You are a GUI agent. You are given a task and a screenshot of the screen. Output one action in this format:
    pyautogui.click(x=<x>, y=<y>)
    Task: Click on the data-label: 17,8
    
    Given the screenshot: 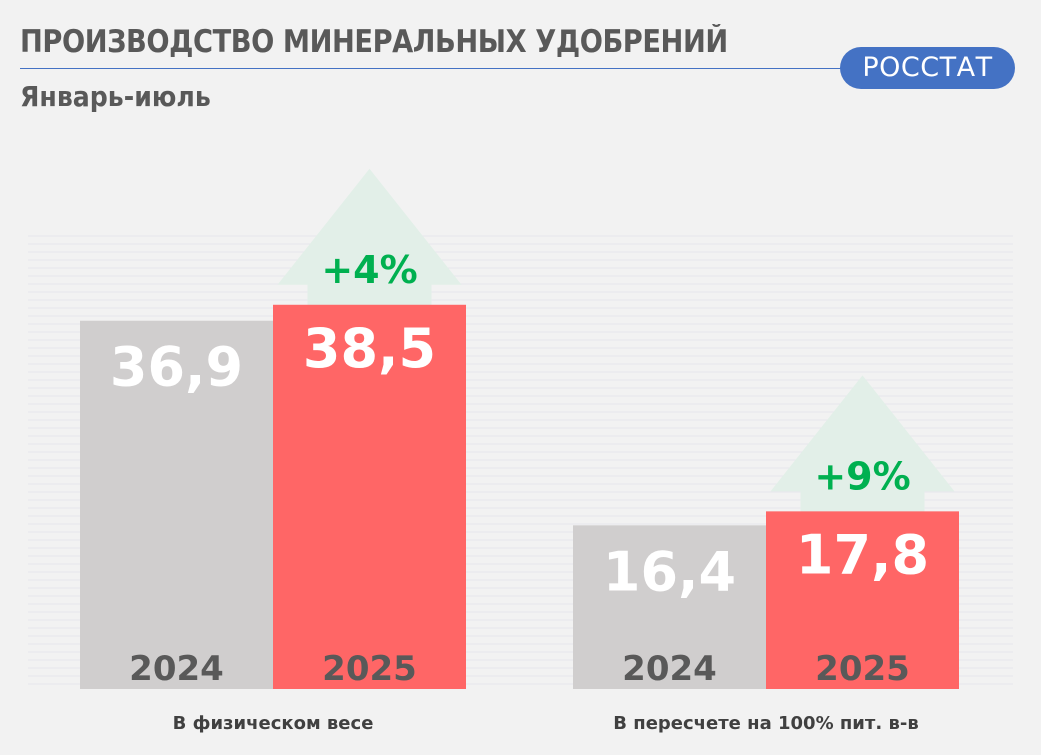 What is the action you would take?
    pyautogui.click(x=862, y=554)
    